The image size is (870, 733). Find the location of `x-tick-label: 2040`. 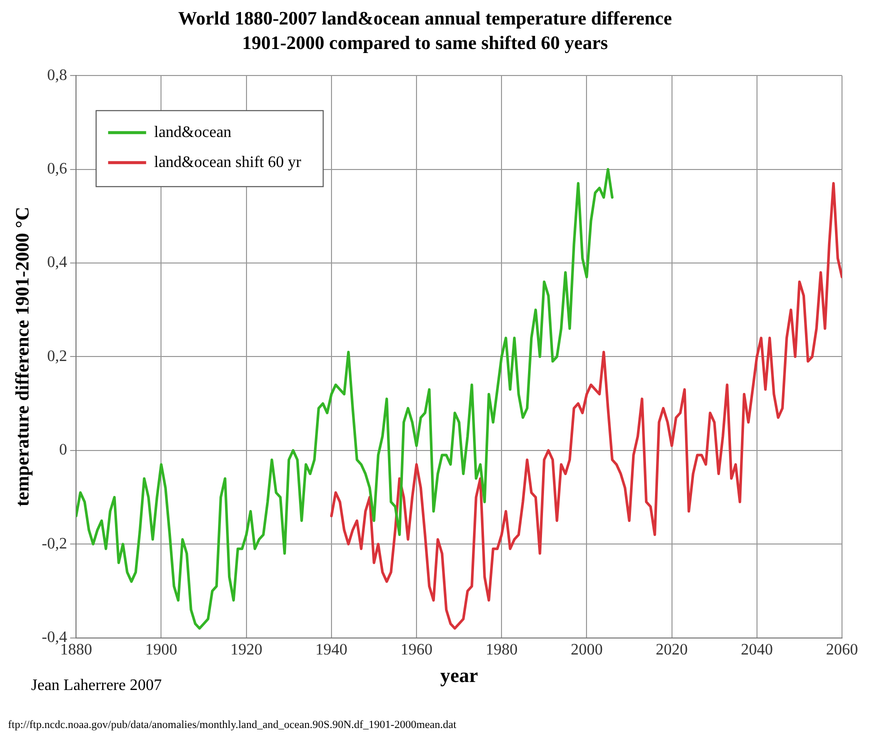

x-tick-label: 2040 is located at coordinates (756, 650).